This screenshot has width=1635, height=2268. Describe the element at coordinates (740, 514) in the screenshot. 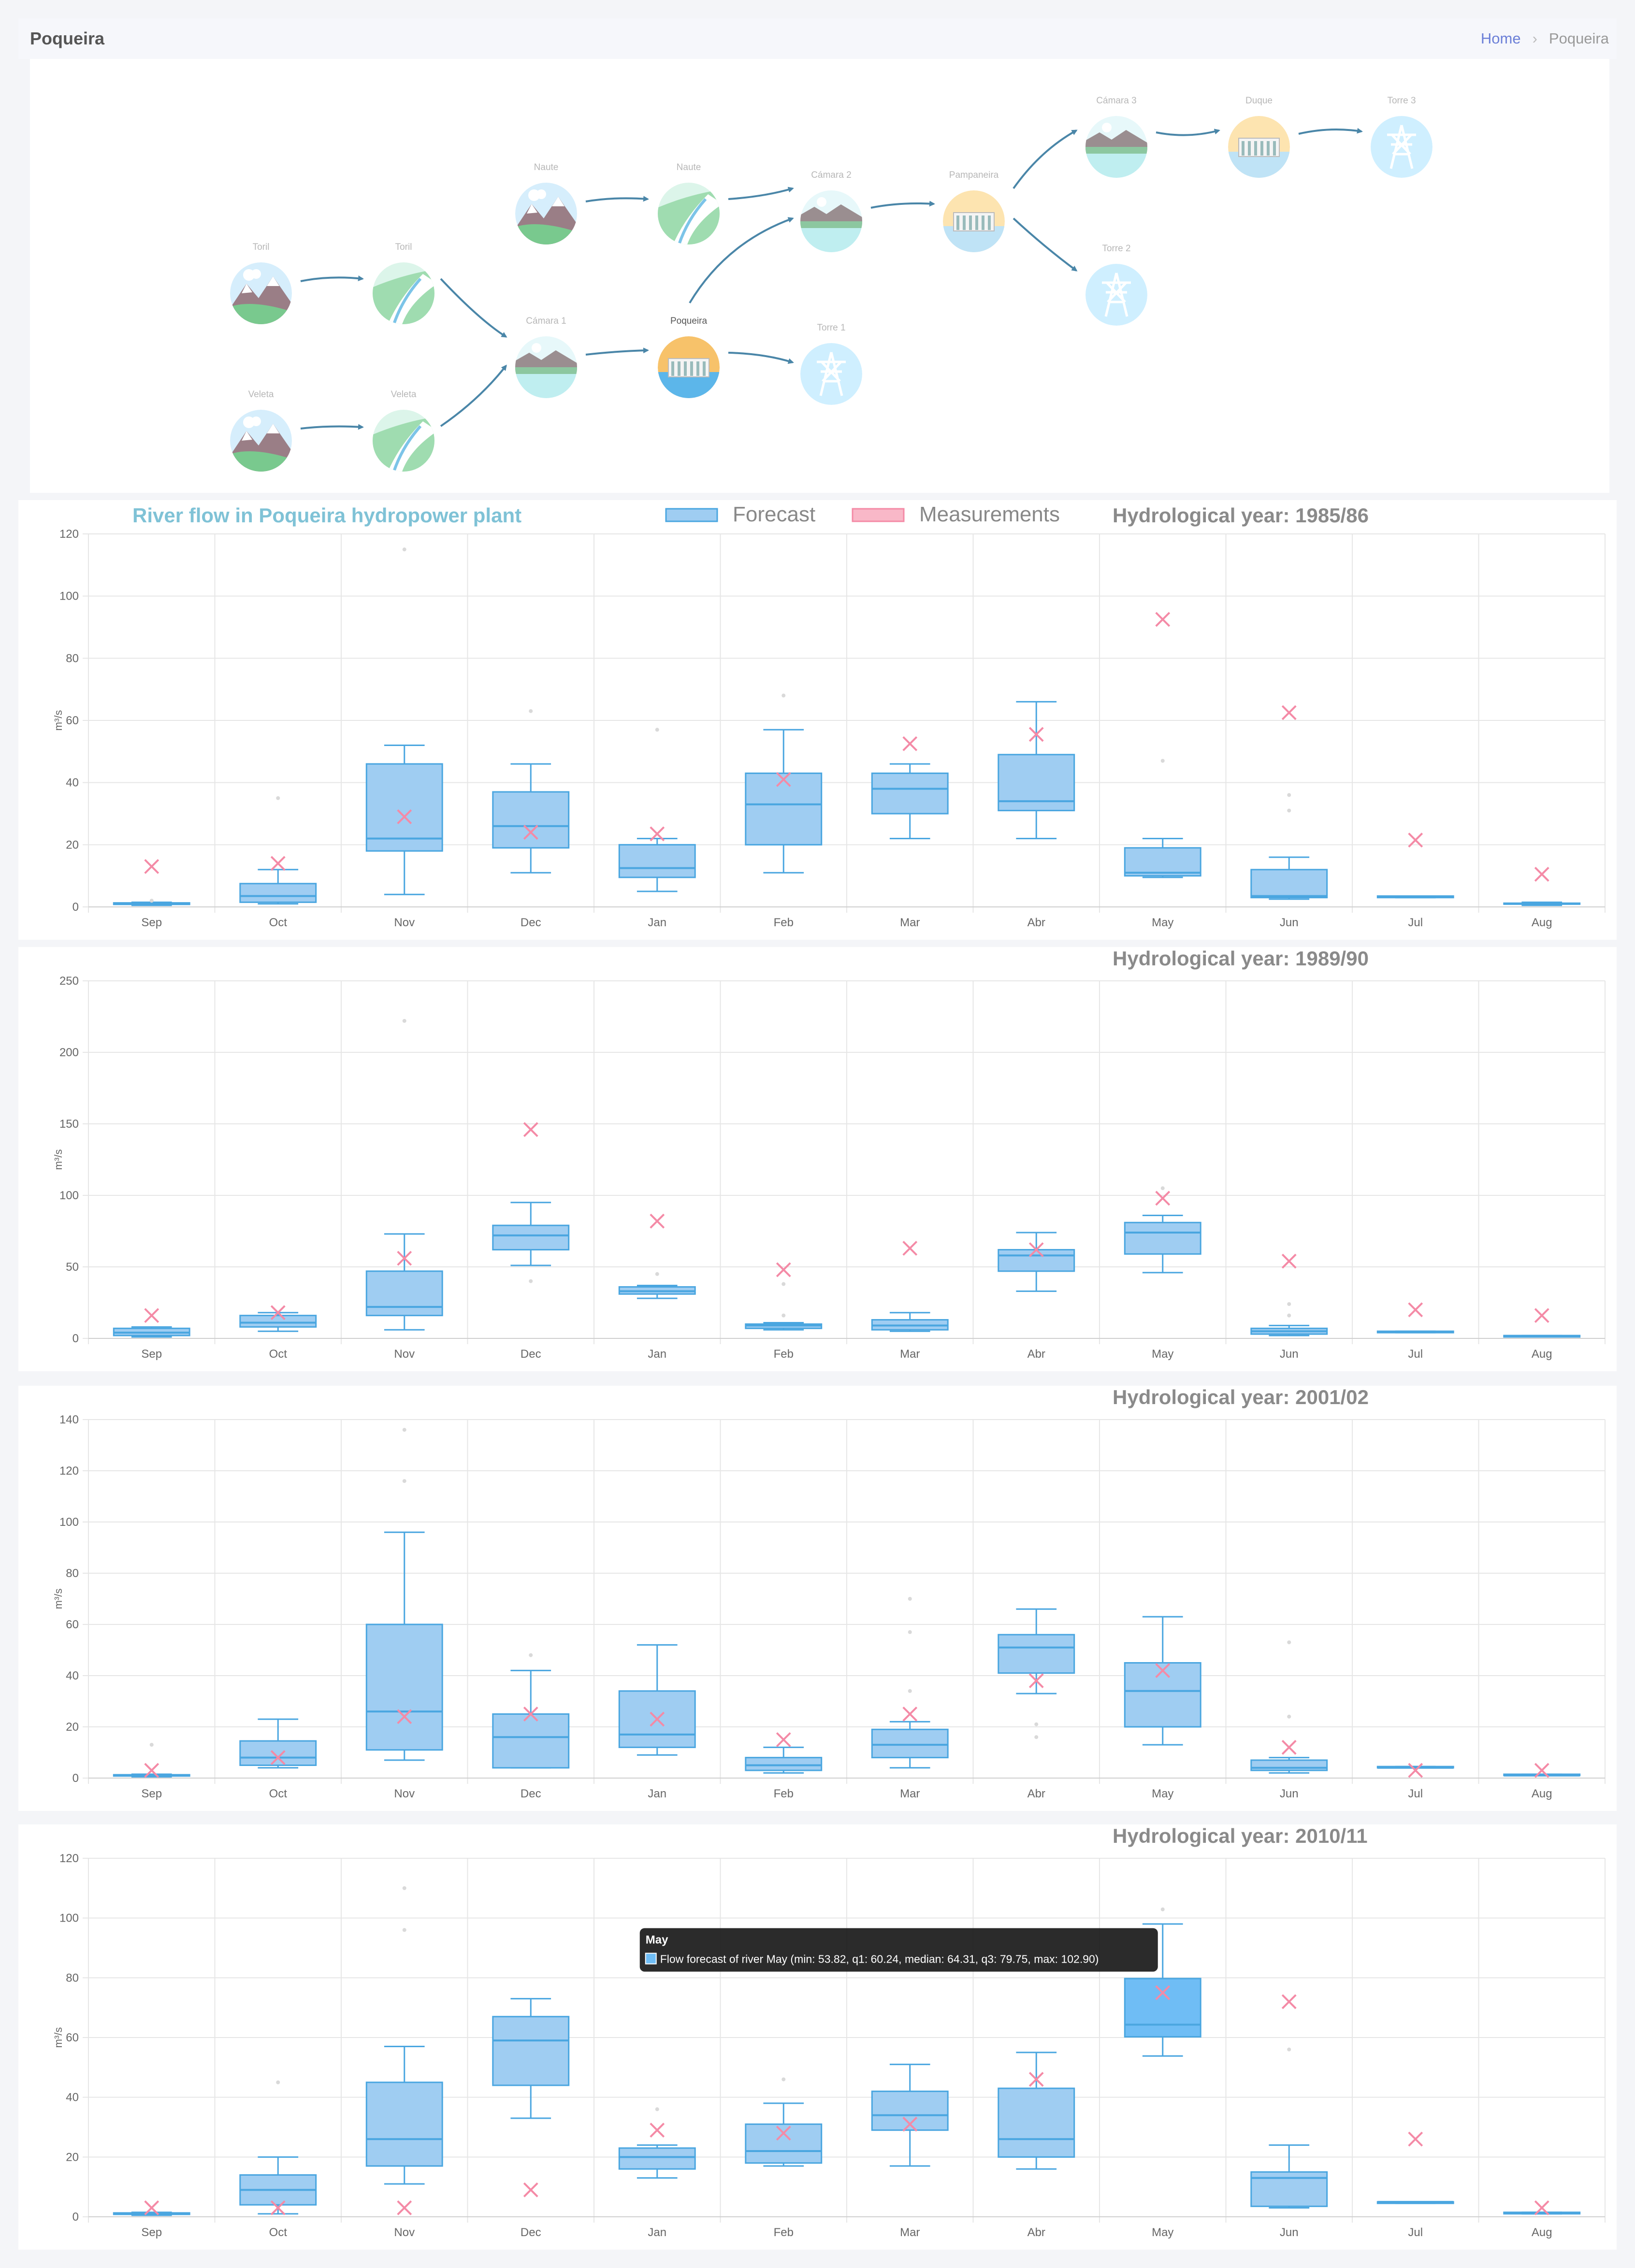

I see `legend-item-forecast: Forecast` at that location.